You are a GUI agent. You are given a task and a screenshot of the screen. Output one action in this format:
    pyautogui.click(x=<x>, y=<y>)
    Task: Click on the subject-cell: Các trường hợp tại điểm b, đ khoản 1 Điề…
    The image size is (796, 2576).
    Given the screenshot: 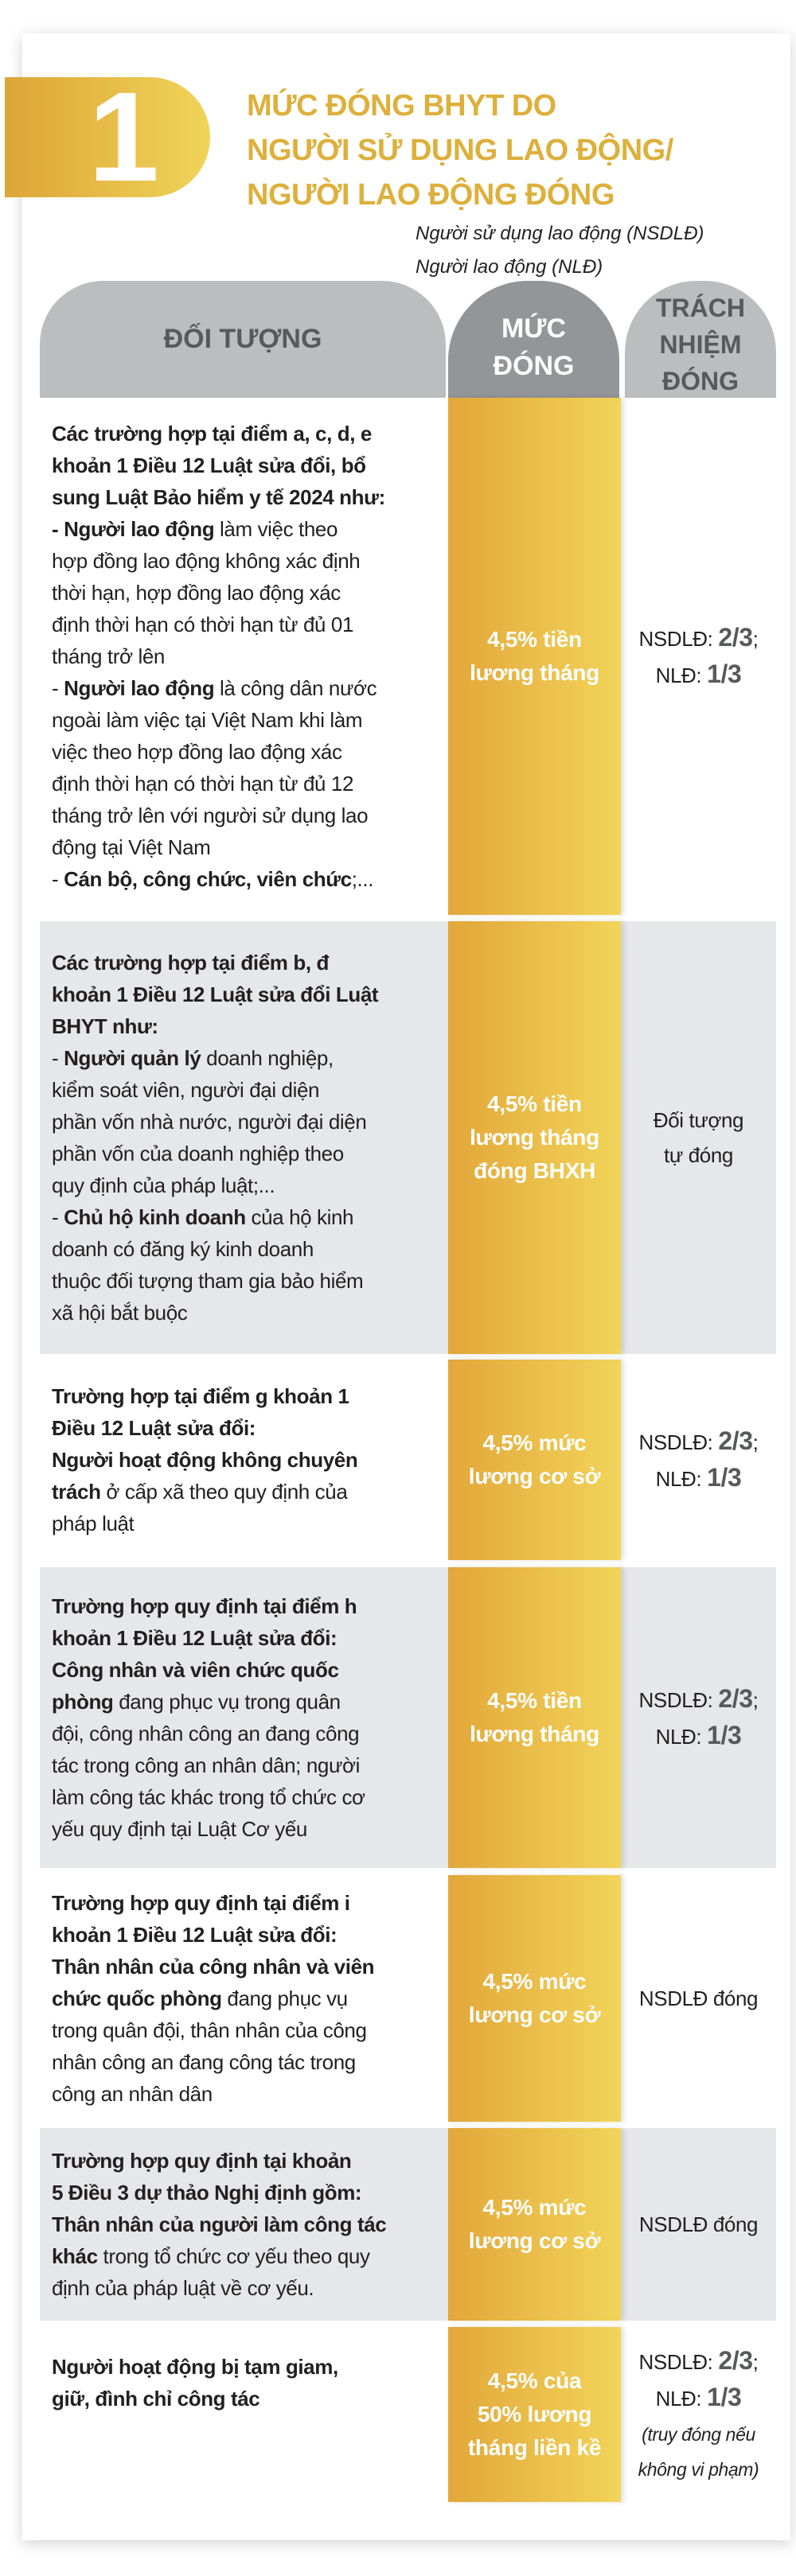 What is the action you would take?
    pyautogui.click(x=244, y=1138)
    